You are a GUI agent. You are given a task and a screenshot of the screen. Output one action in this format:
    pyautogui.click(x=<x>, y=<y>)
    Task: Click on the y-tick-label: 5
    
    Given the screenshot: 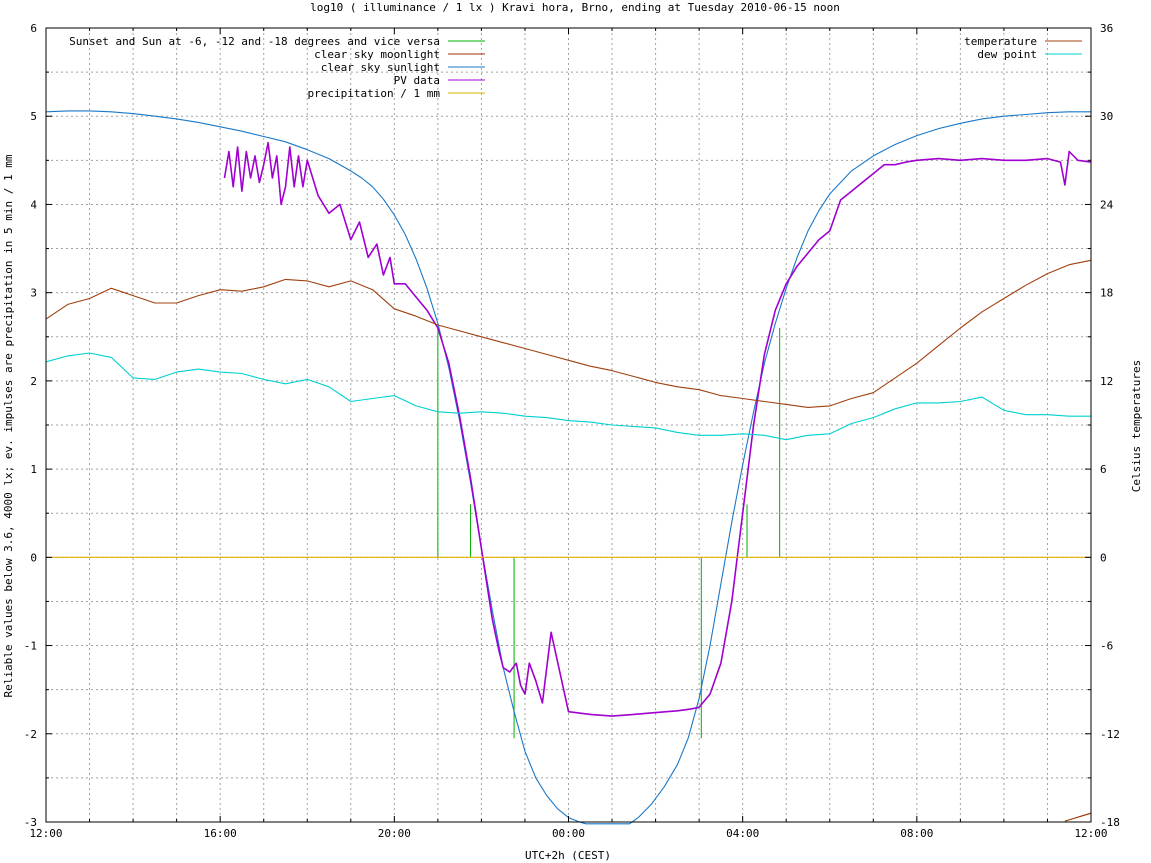 What is the action you would take?
    pyautogui.click(x=33, y=116)
    